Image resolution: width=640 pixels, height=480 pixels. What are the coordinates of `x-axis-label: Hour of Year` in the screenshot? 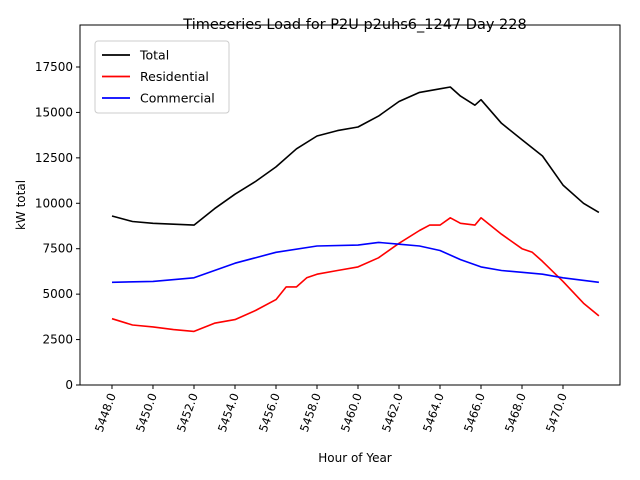 It's located at (355, 458).